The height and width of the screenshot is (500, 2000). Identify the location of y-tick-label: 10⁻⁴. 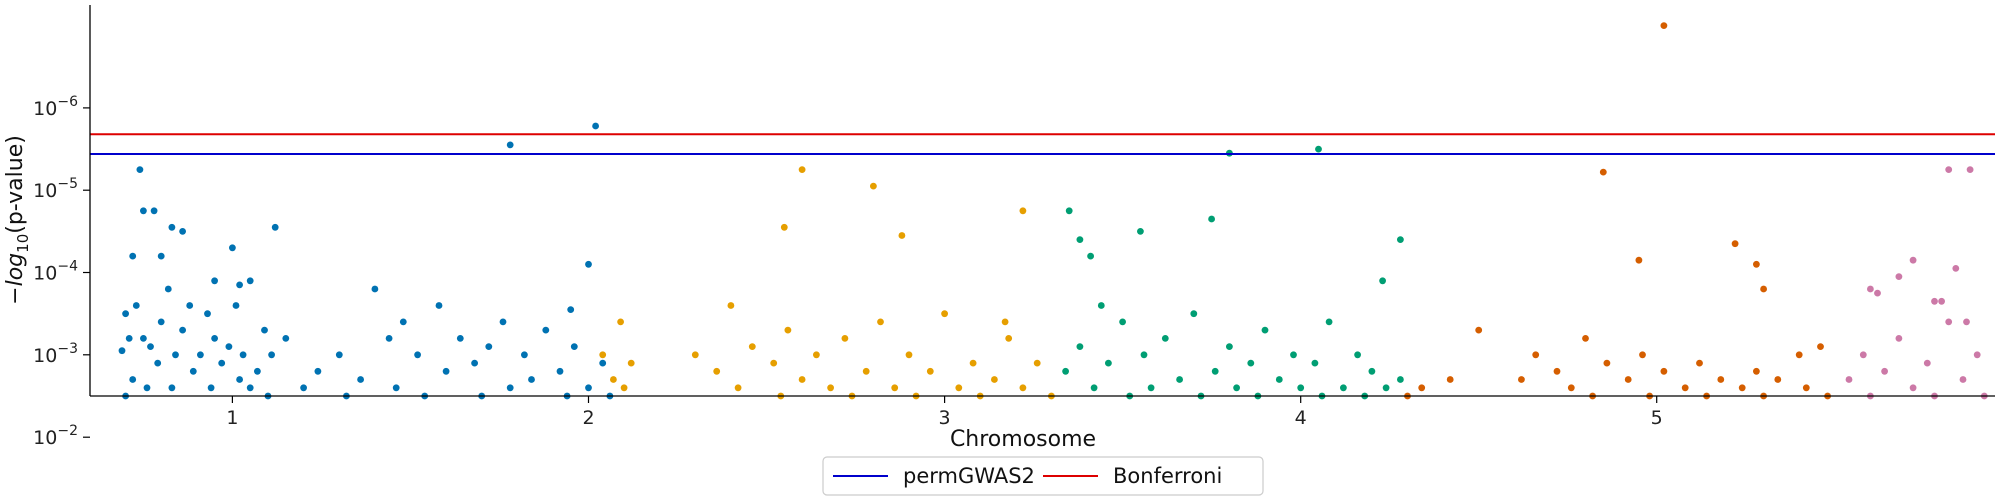
(55, 272).